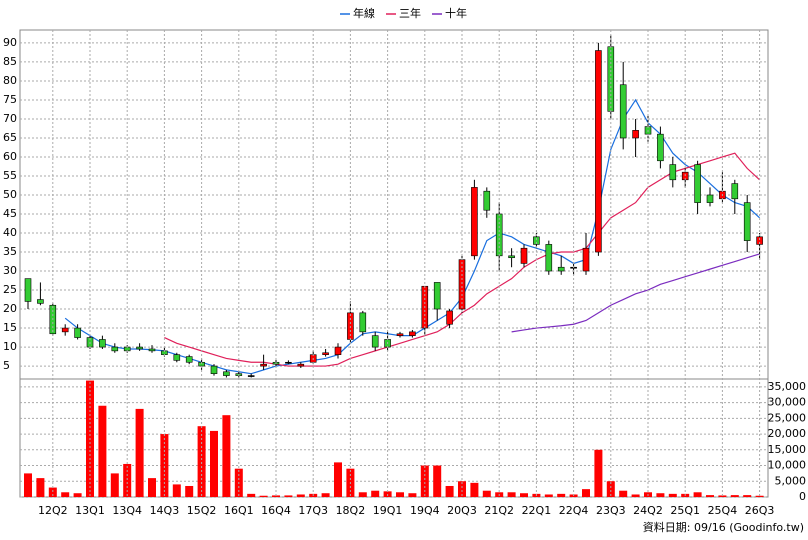 The height and width of the screenshot is (540, 808). Describe the element at coordinates (10, 42) in the screenshot. I see `y-tick-label: 90` at that location.